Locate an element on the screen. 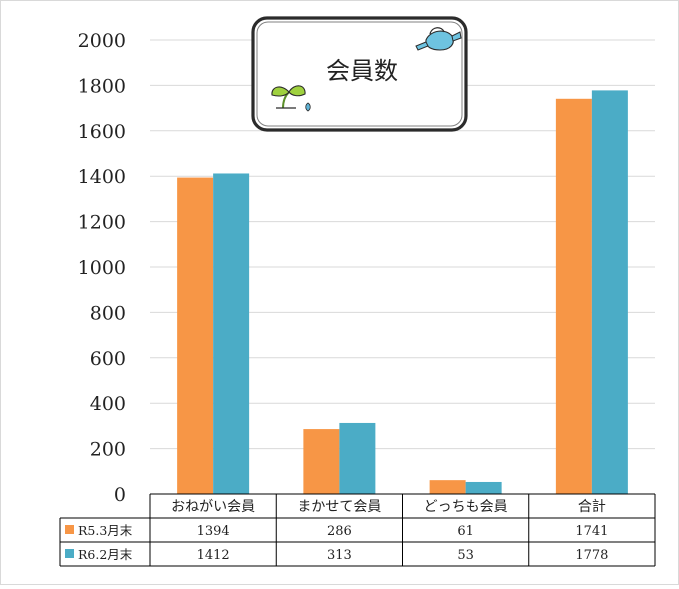 This screenshot has width=679, height=589. chart-title: 会員数 is located at coordinates (362, 71).